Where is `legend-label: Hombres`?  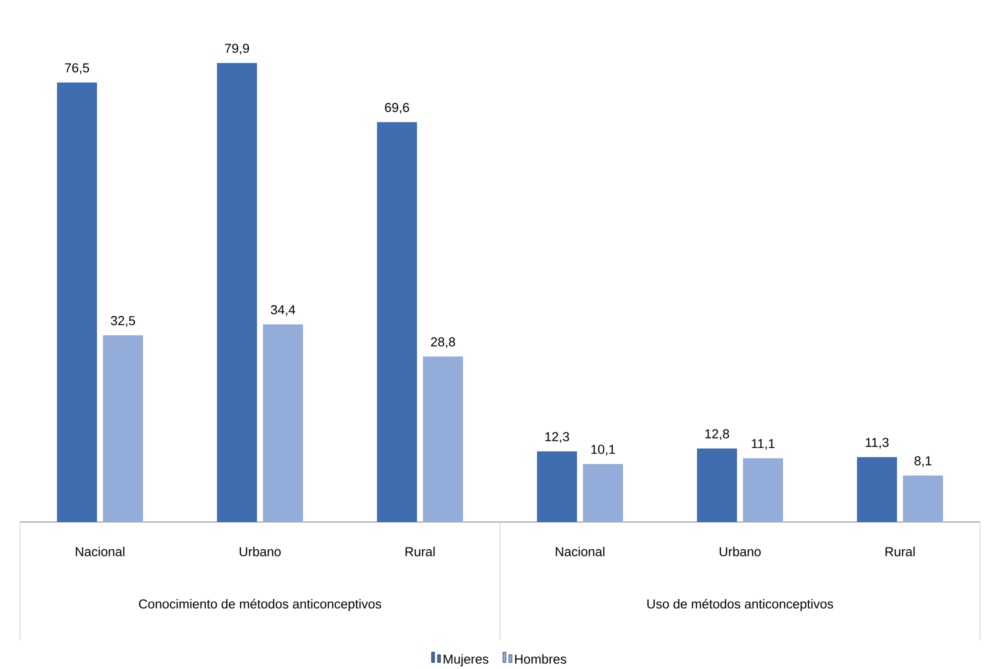
legend-label: Hombres is located at coordinates (540, 659).